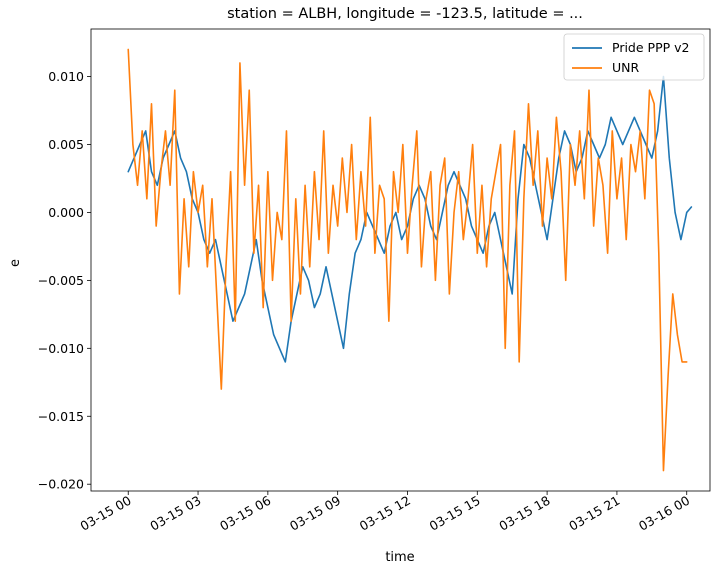 This screenshot has height=574, width=720. What do you see at coordinates (625, 67) in the screenshot?
I see `legend-label-unr: UNR` at bounding box center [625, 67].